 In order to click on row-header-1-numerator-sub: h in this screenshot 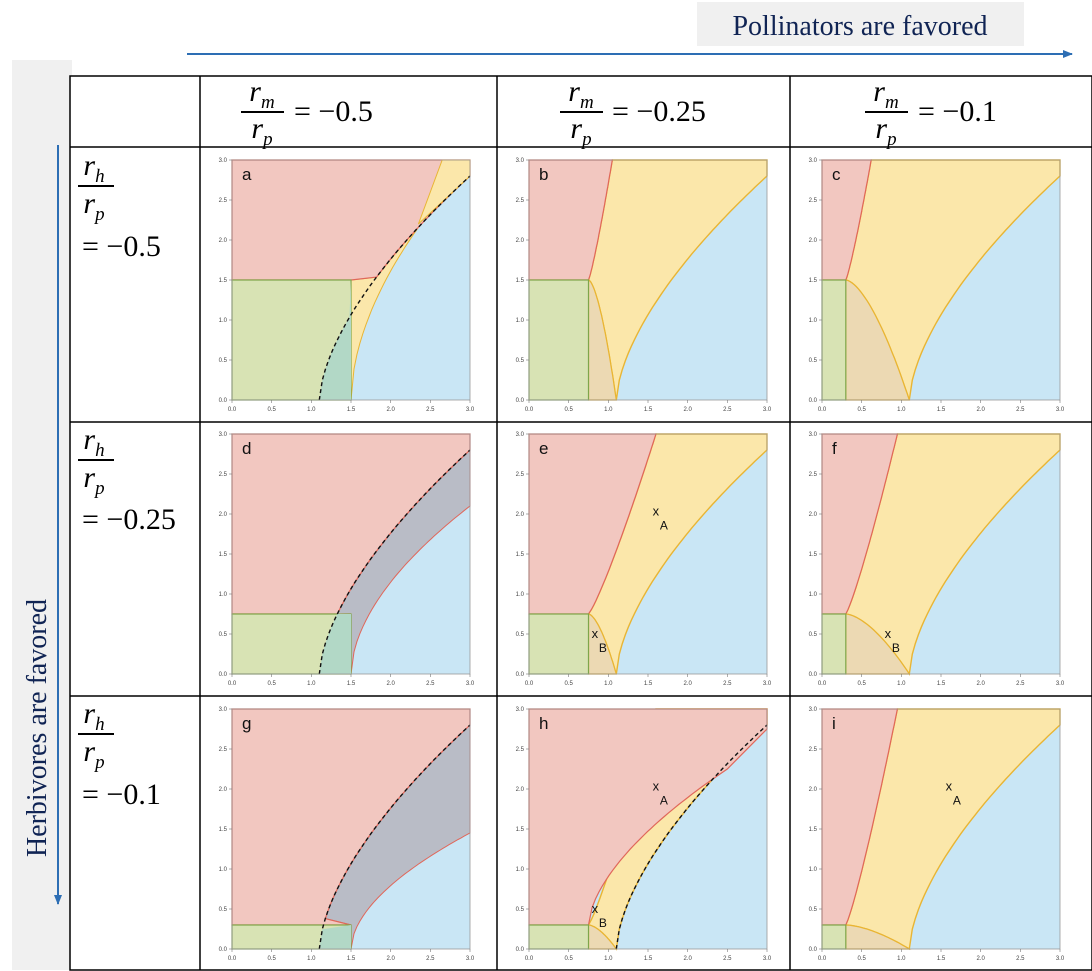, I will do `click(100, 176)`.